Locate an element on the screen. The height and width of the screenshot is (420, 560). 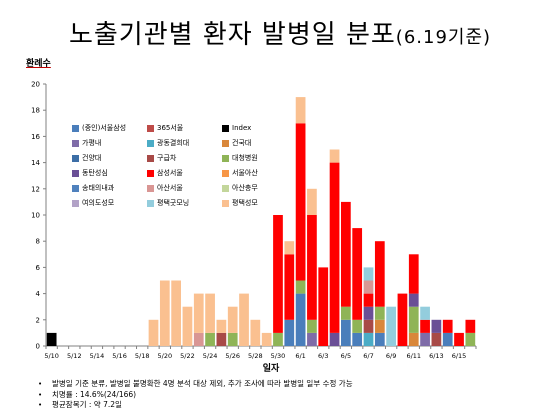
x-tick-label: 6/15 is located at coordinates (459, 356).